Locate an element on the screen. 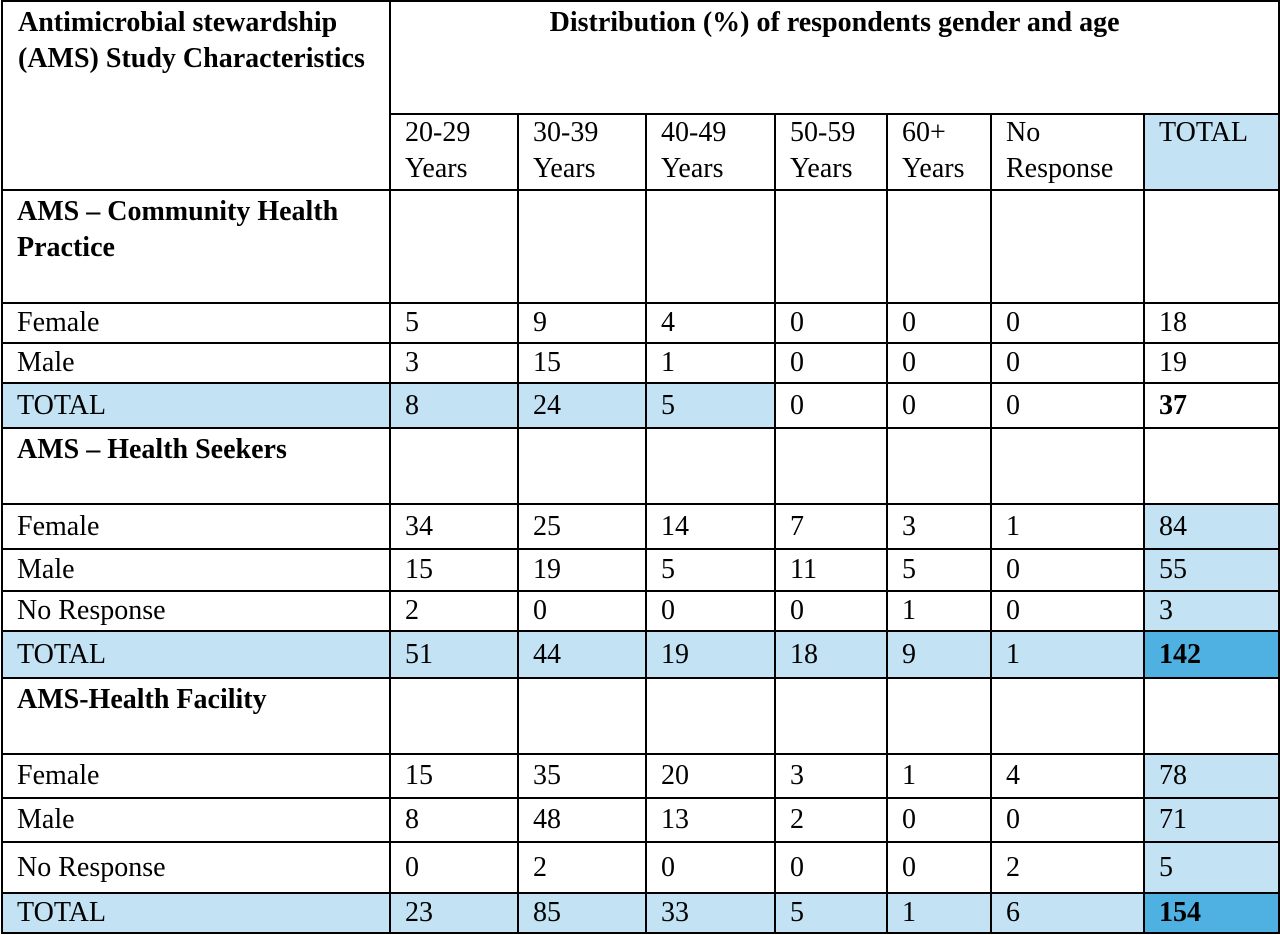 The image size is (1280, 935). total-cell: 33 is located at coordinates (710, 913).